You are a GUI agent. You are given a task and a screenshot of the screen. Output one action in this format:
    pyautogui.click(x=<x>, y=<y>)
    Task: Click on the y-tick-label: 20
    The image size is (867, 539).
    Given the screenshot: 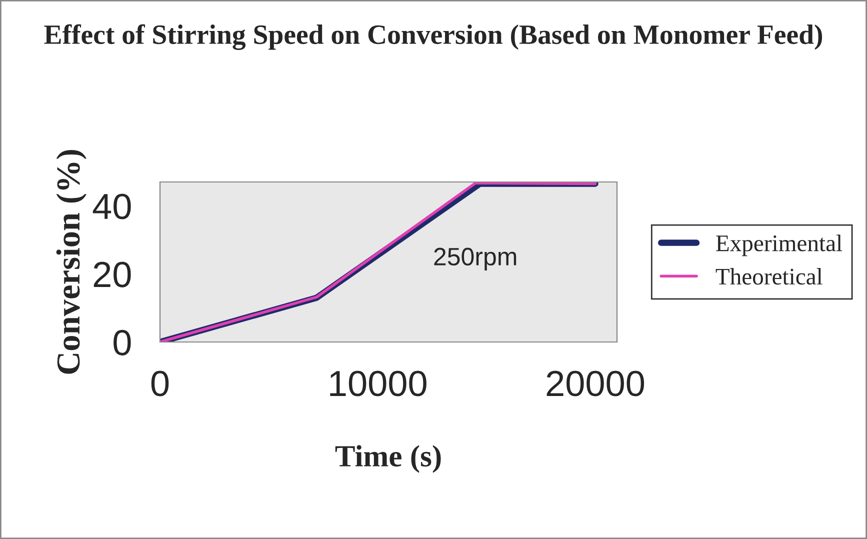 What is the action you would take?
    pyautogui.click(x=112, y=275)
    